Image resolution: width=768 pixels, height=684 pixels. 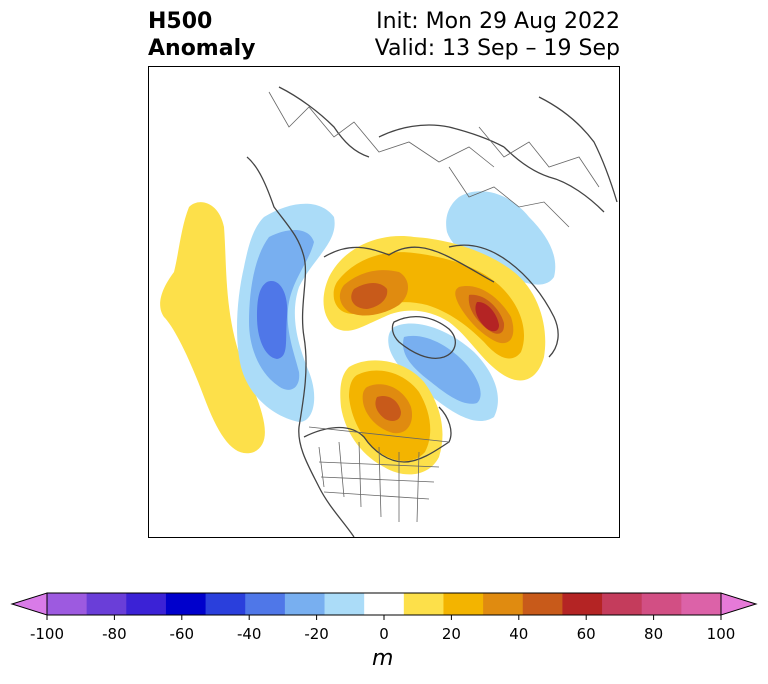 I want to click on colorbar-bins, so click(x=384, y=604).